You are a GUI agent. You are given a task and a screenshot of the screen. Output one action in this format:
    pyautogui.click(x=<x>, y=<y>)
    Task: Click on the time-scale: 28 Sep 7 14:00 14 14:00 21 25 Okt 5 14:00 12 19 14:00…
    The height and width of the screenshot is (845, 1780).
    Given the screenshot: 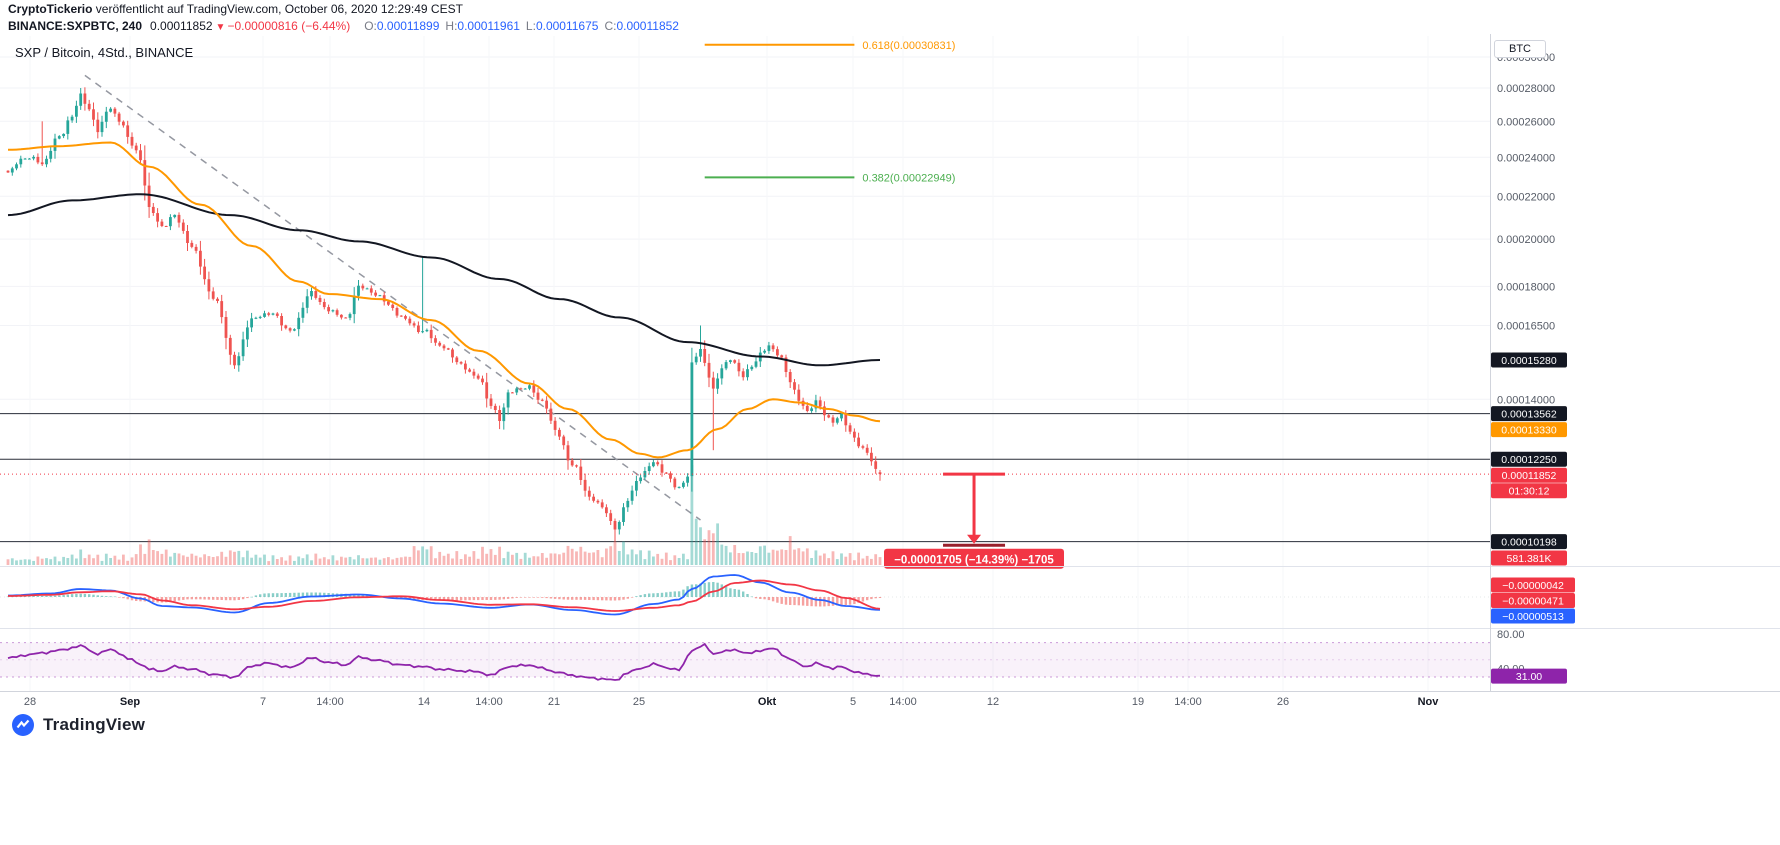 What is the action you would take?
    pyautogui.click(x=731, y=702)
    